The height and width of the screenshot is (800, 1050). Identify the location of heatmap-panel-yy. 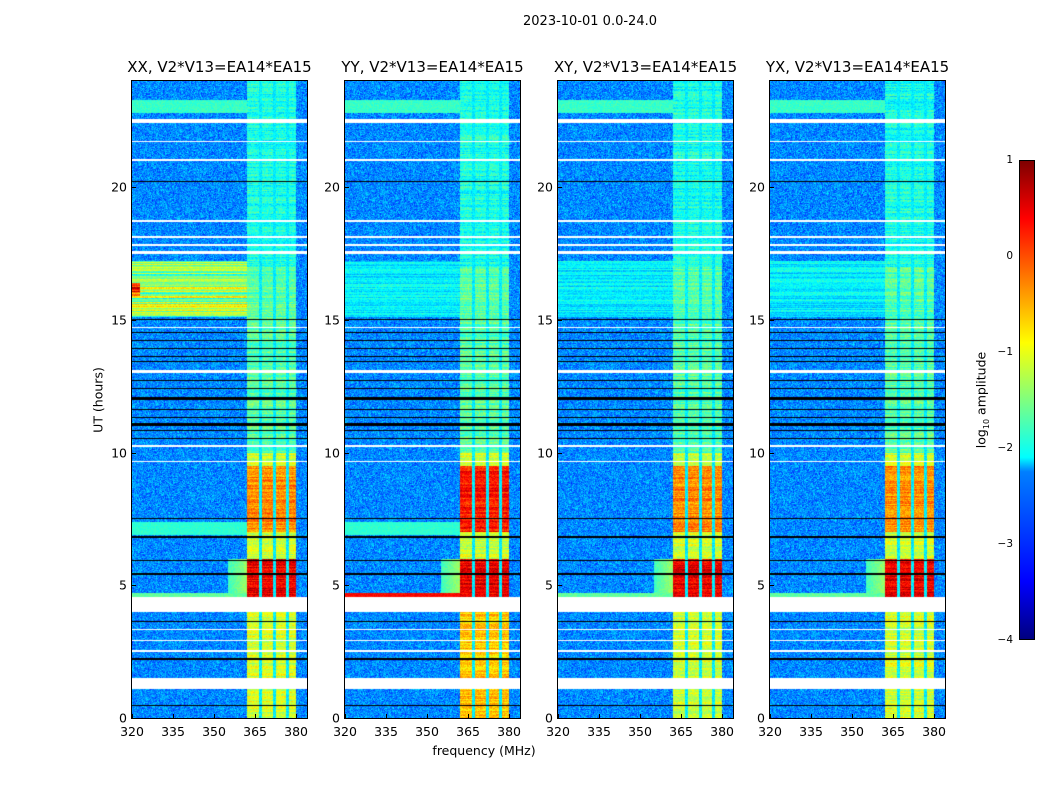
(432, 399).